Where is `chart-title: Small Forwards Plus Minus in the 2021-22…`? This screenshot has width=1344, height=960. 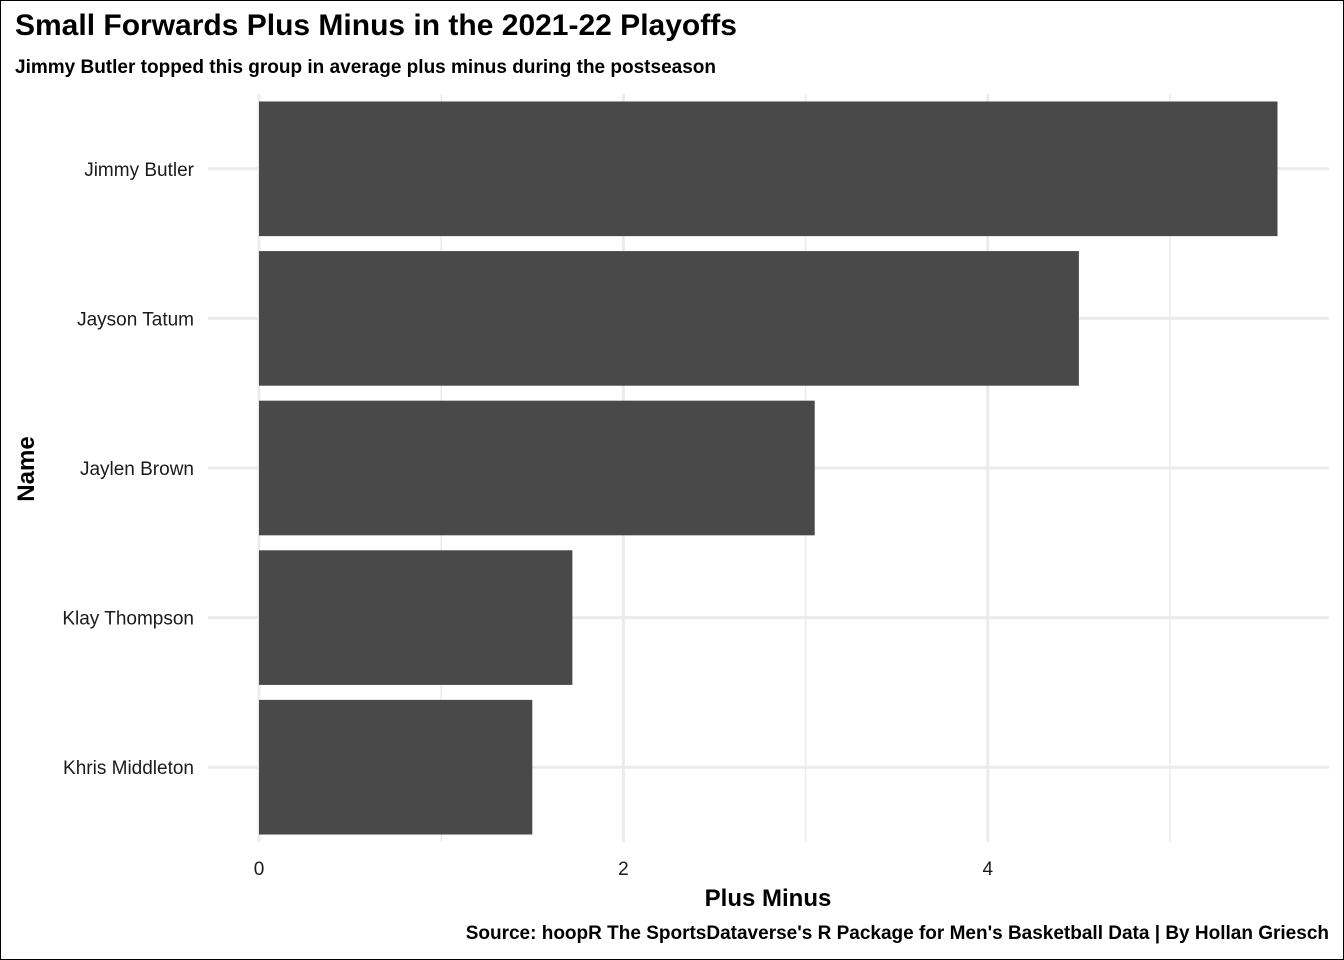
chart-title: Small Forwards Plus Minus in the 2021-22… is located at coordinates (376, 25).